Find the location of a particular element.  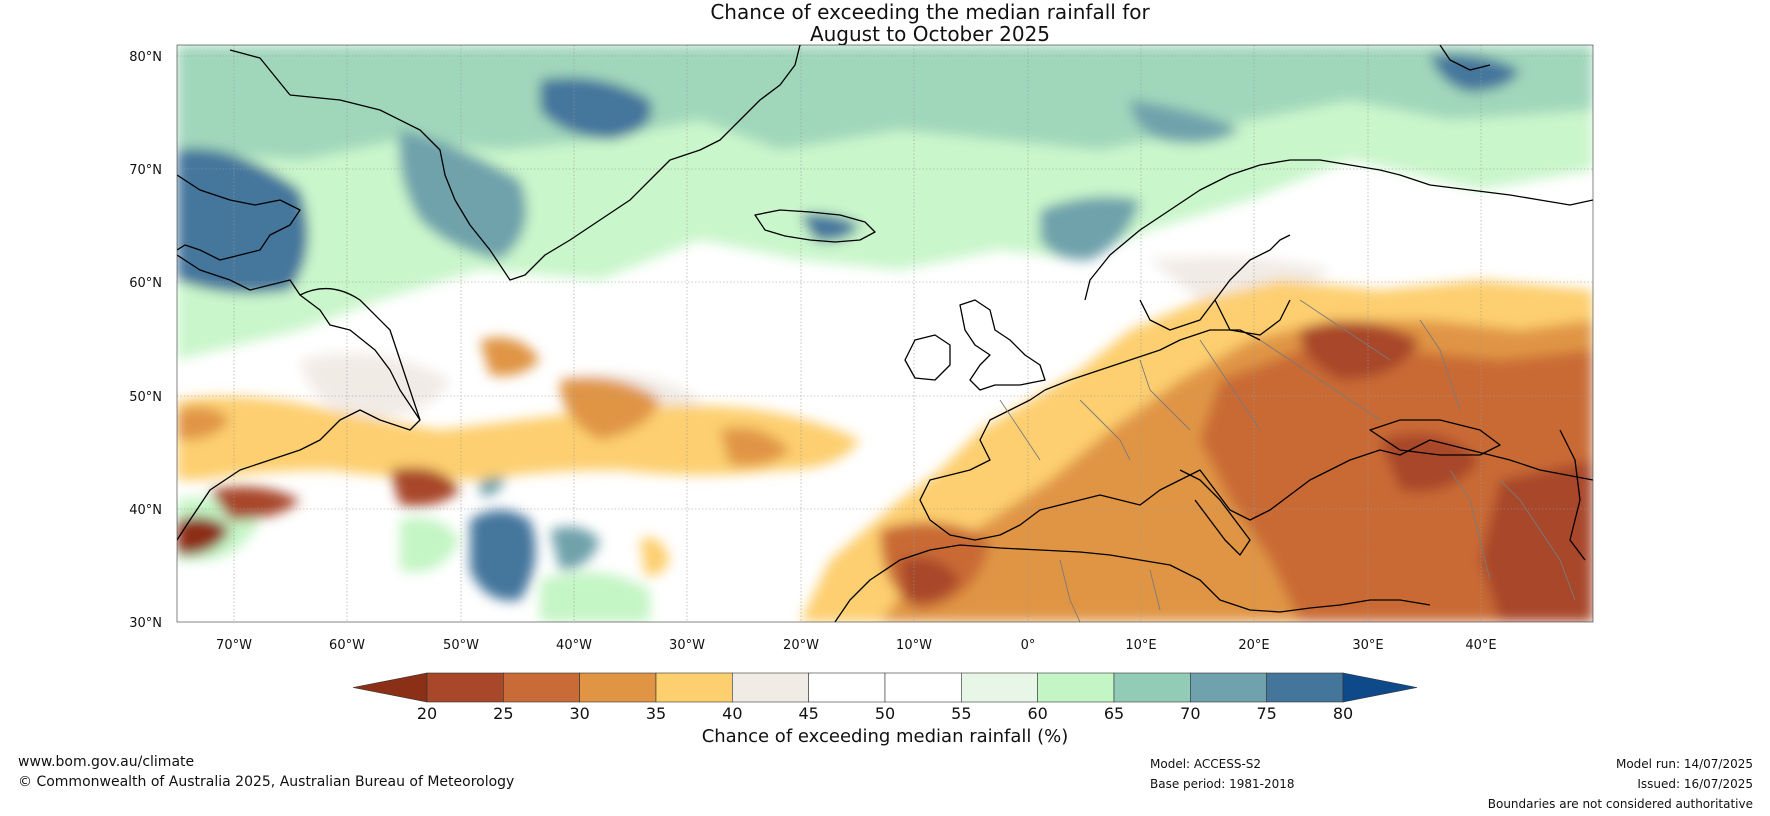

lat-label-40: 40°N is located at coordinates (145, 510).